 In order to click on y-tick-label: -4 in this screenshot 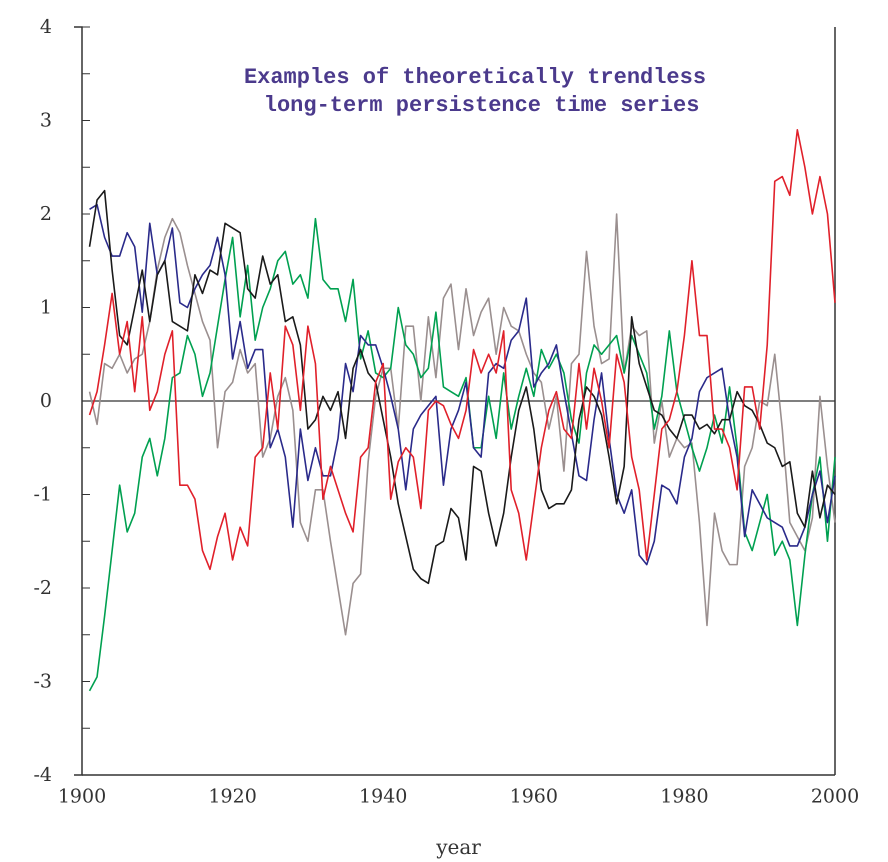, I will do `click(42, 775)`.